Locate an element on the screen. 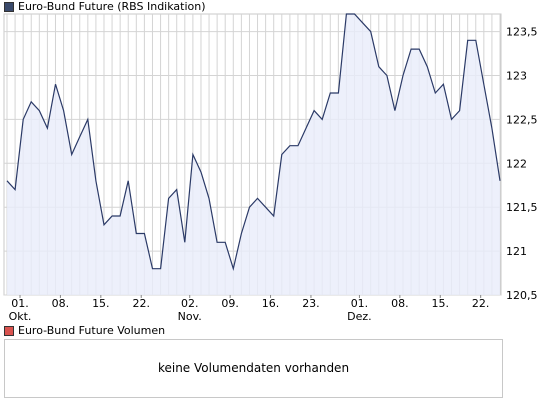 The image size is (545, 407). x-month-label: Nov. is located at coordinates (190, 316).